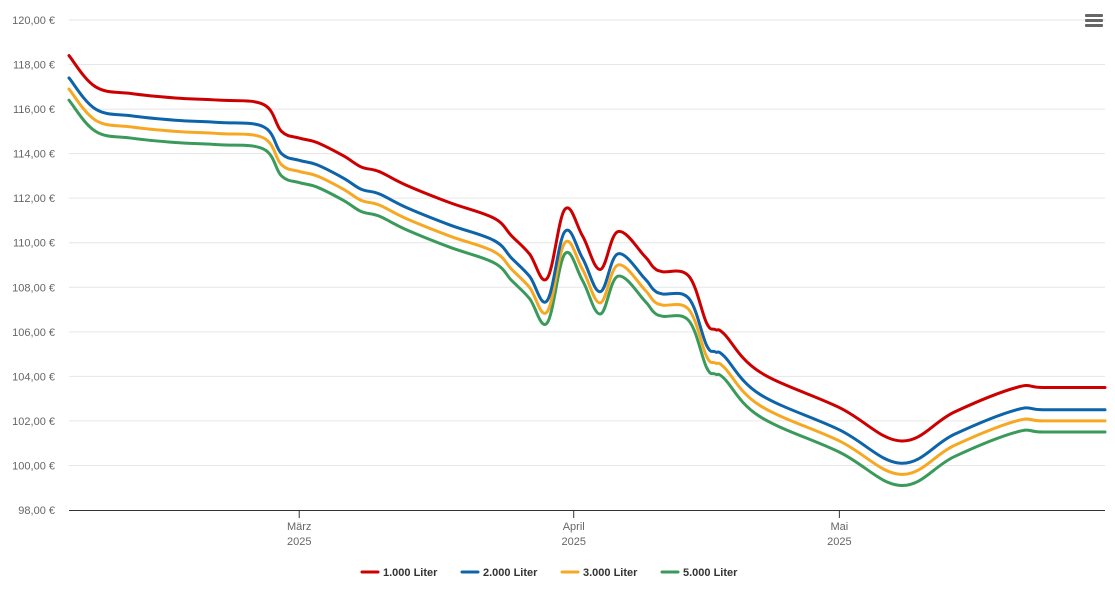  Describe the element at coordinates (710, 573) in the screenshot. I see `legend-item-label: 5.000 Liter` at that location.